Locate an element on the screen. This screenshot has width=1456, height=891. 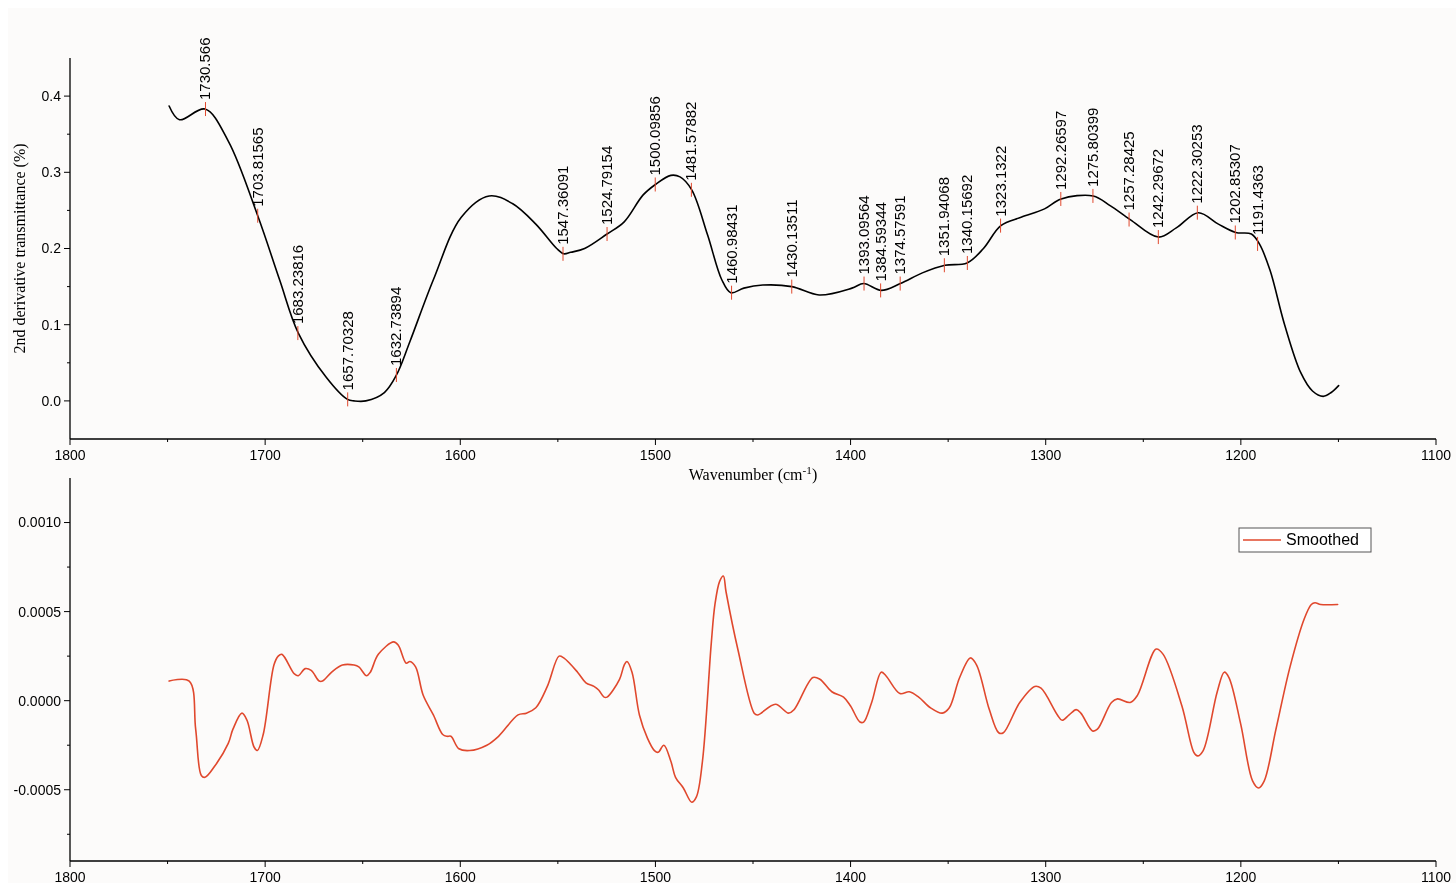
y-tick-label: 0.3 is located at coordinates (51, 172).